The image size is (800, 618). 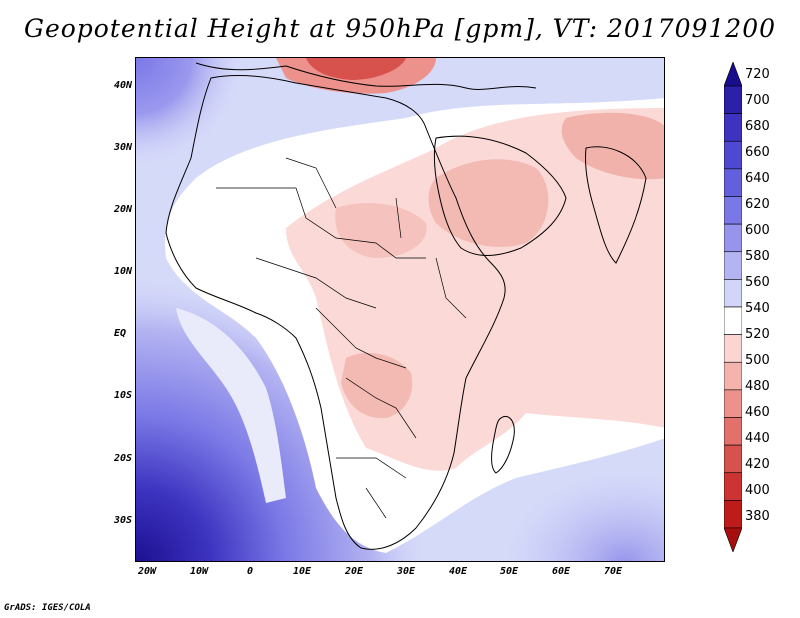 What do you see at coordinates (122, 520) in the screenshot?
I see `lat-label-30s: 30S` at bounding box center [122, 520].